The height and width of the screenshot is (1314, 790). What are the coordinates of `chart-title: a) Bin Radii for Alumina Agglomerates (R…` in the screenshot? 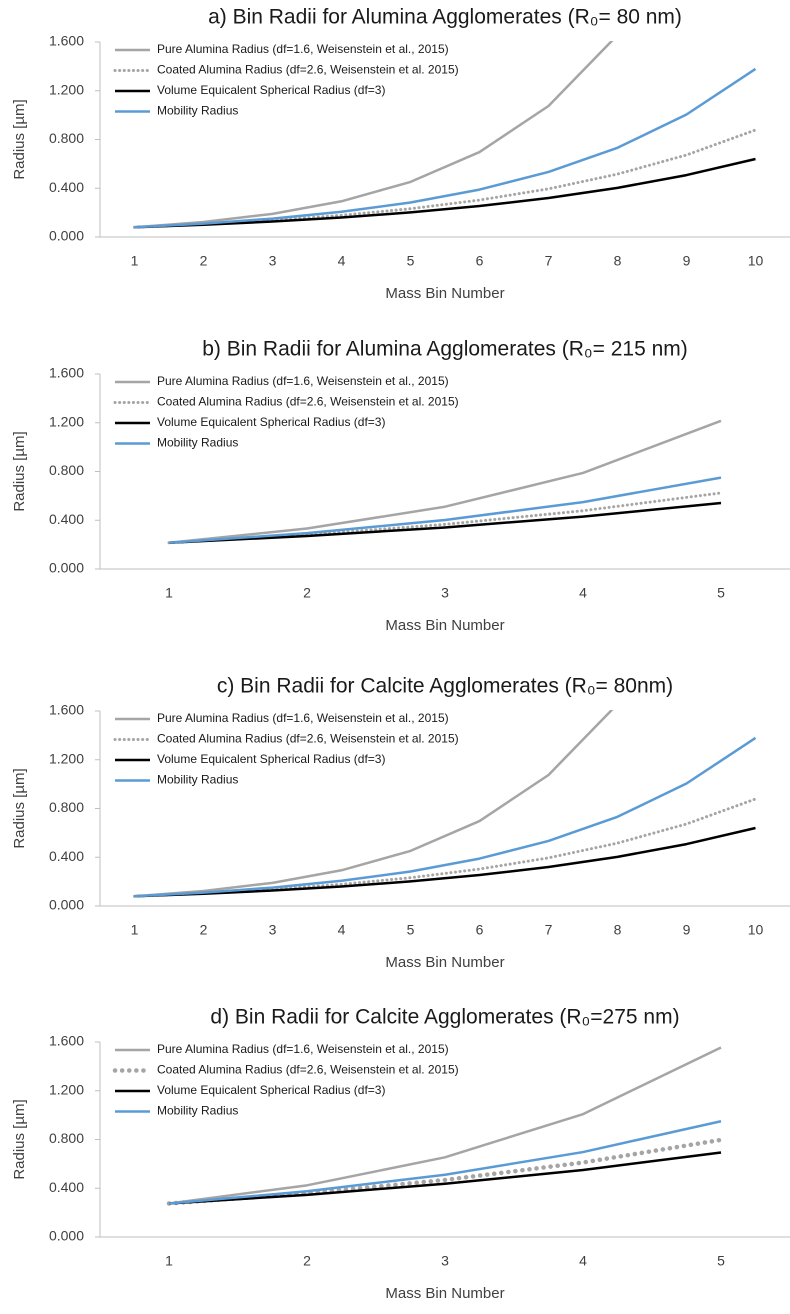 It's located at (445, 17).